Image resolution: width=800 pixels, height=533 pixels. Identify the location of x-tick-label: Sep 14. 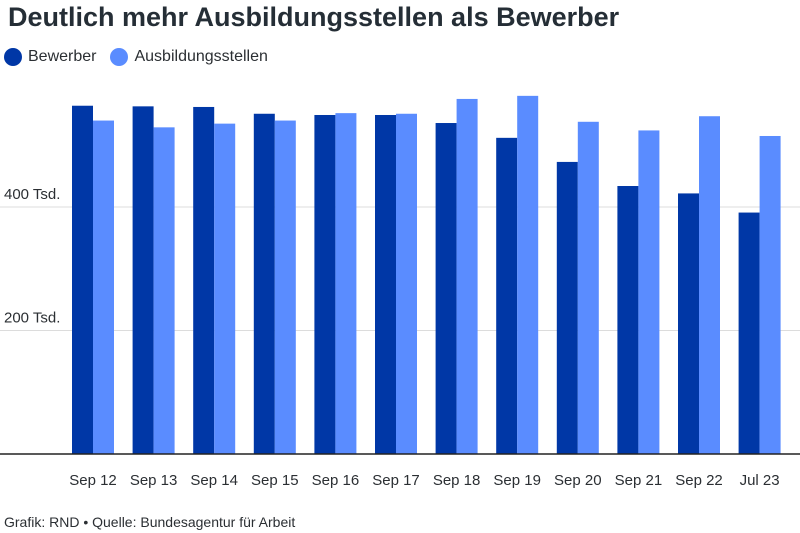
(214, 480).